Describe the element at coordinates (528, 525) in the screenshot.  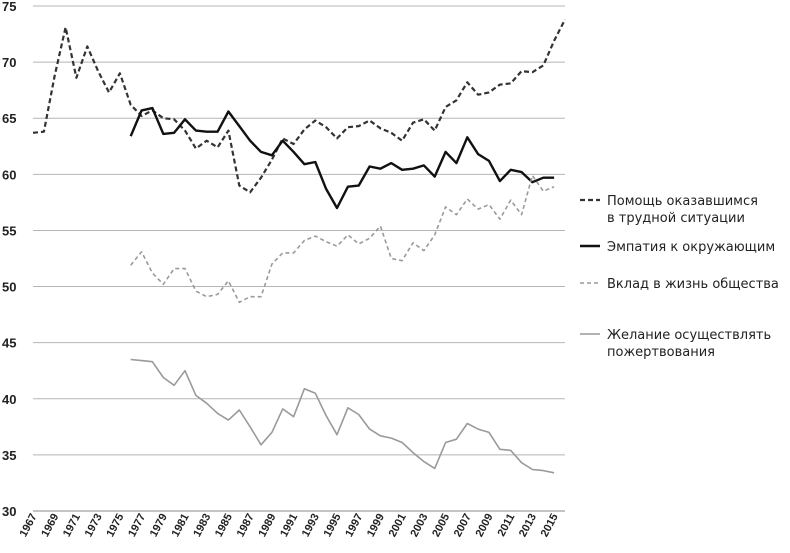
I see `x-tick-label: 2013` at that location.